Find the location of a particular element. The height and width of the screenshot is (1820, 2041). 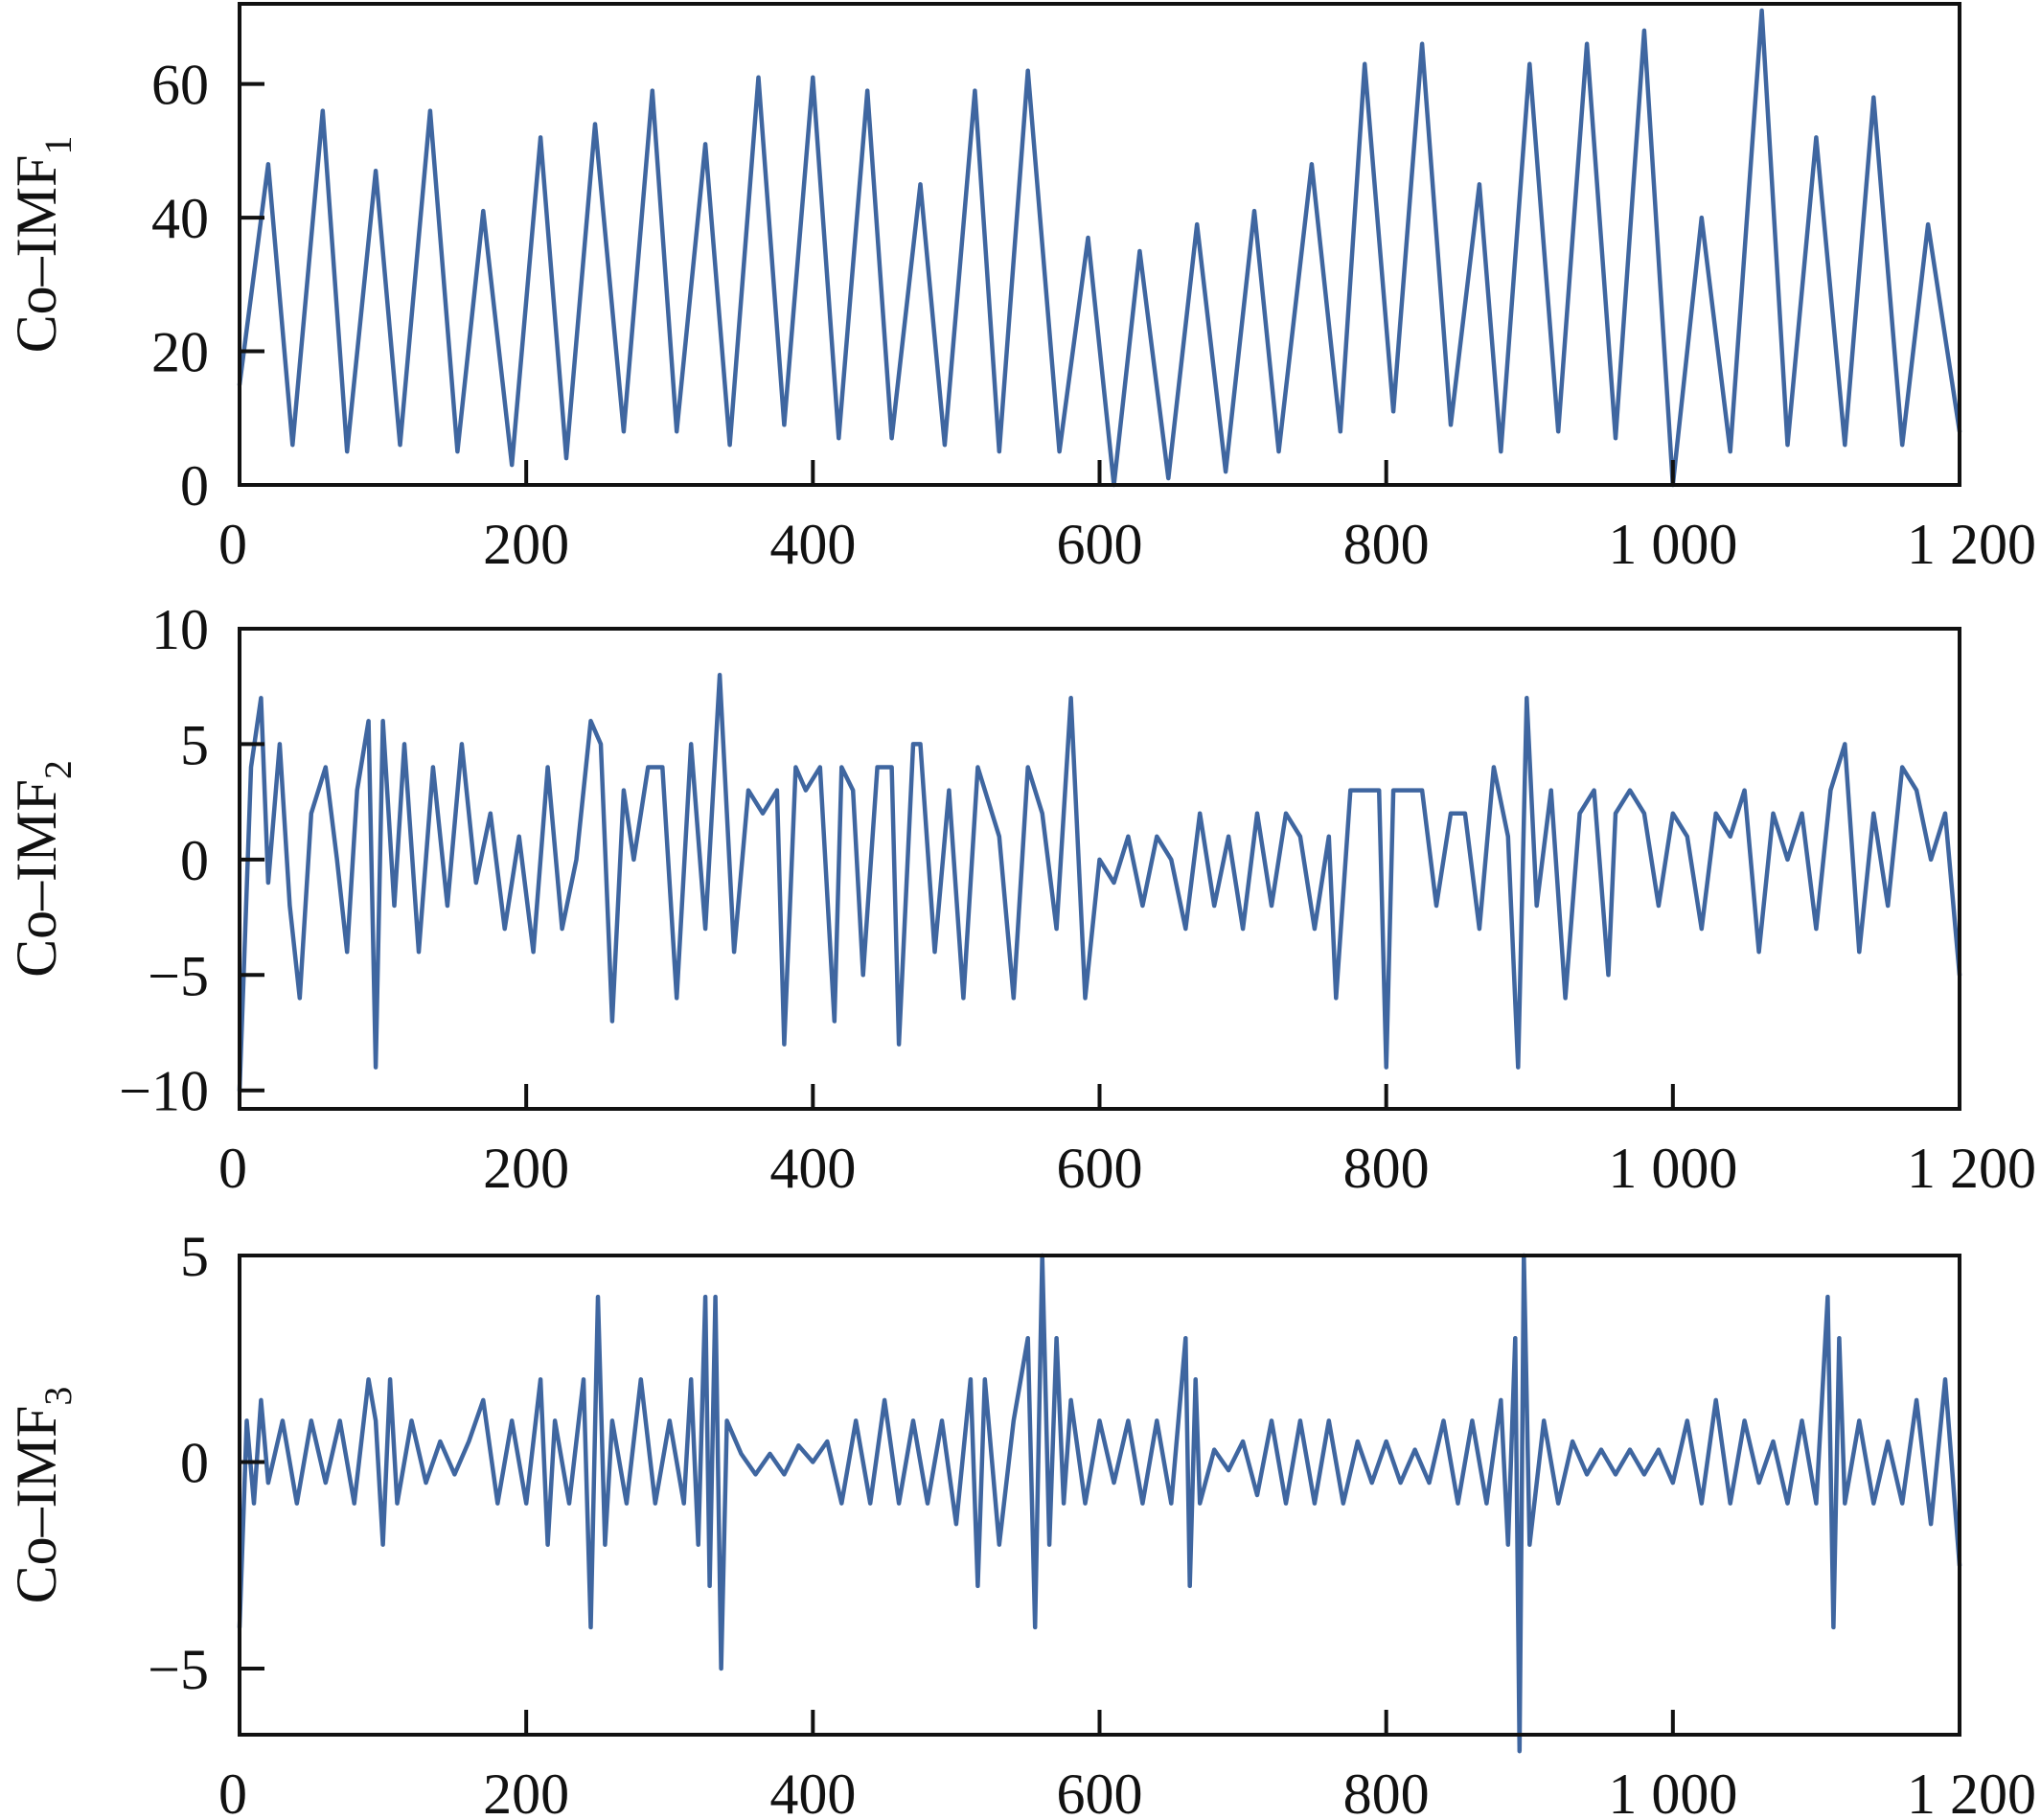

y-axis-label: Co–IMF3 is located at coordinates (43, 1495).